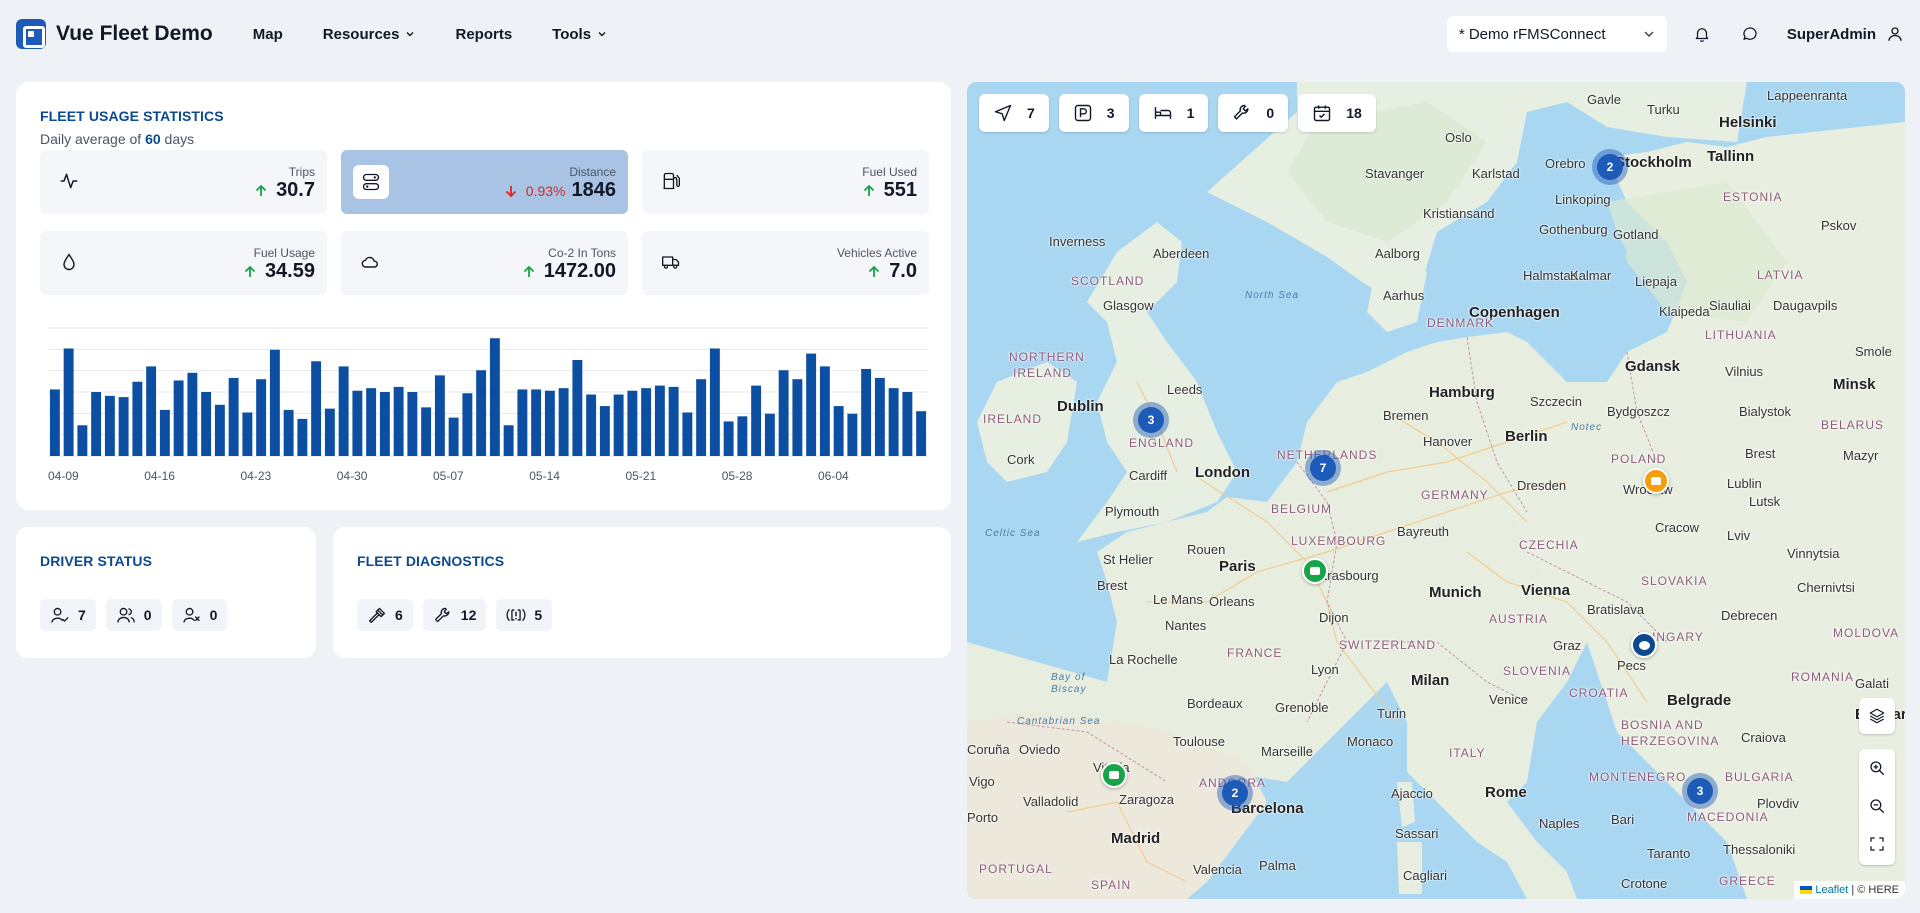  Describe the element at coordinates (1877, 844) in the screenshot. I see `fullscreen-button` at that location.